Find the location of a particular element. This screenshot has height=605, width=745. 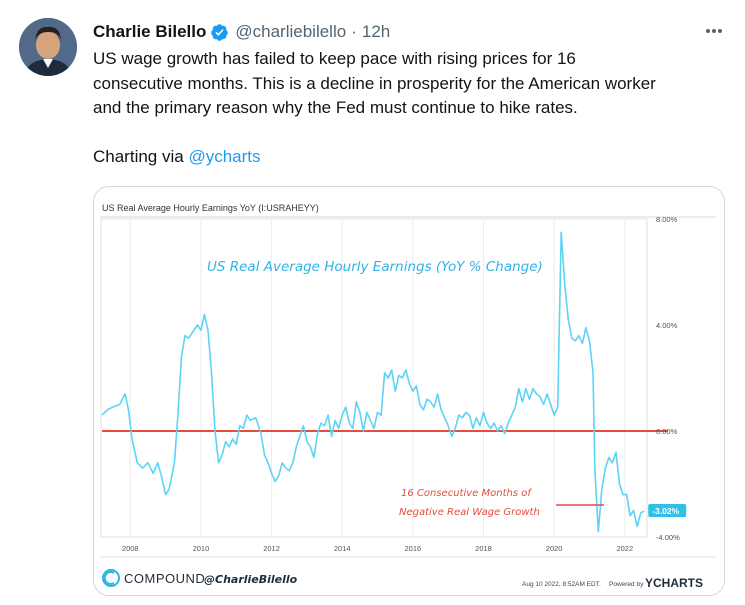

footer-brand: COMPOUND is located at coordinates (164, 578).